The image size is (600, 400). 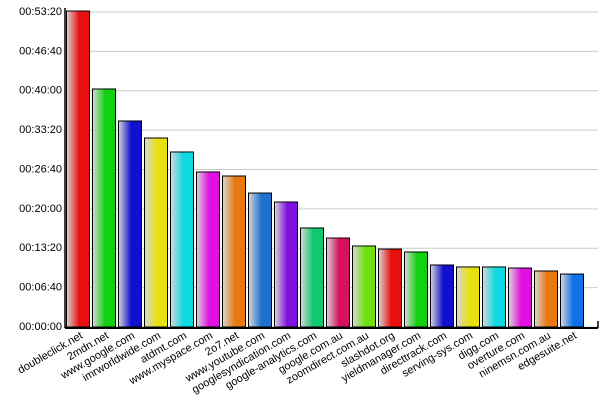 I want to click on y-tick-label: 00:53:20, so click(x=40, y=12).